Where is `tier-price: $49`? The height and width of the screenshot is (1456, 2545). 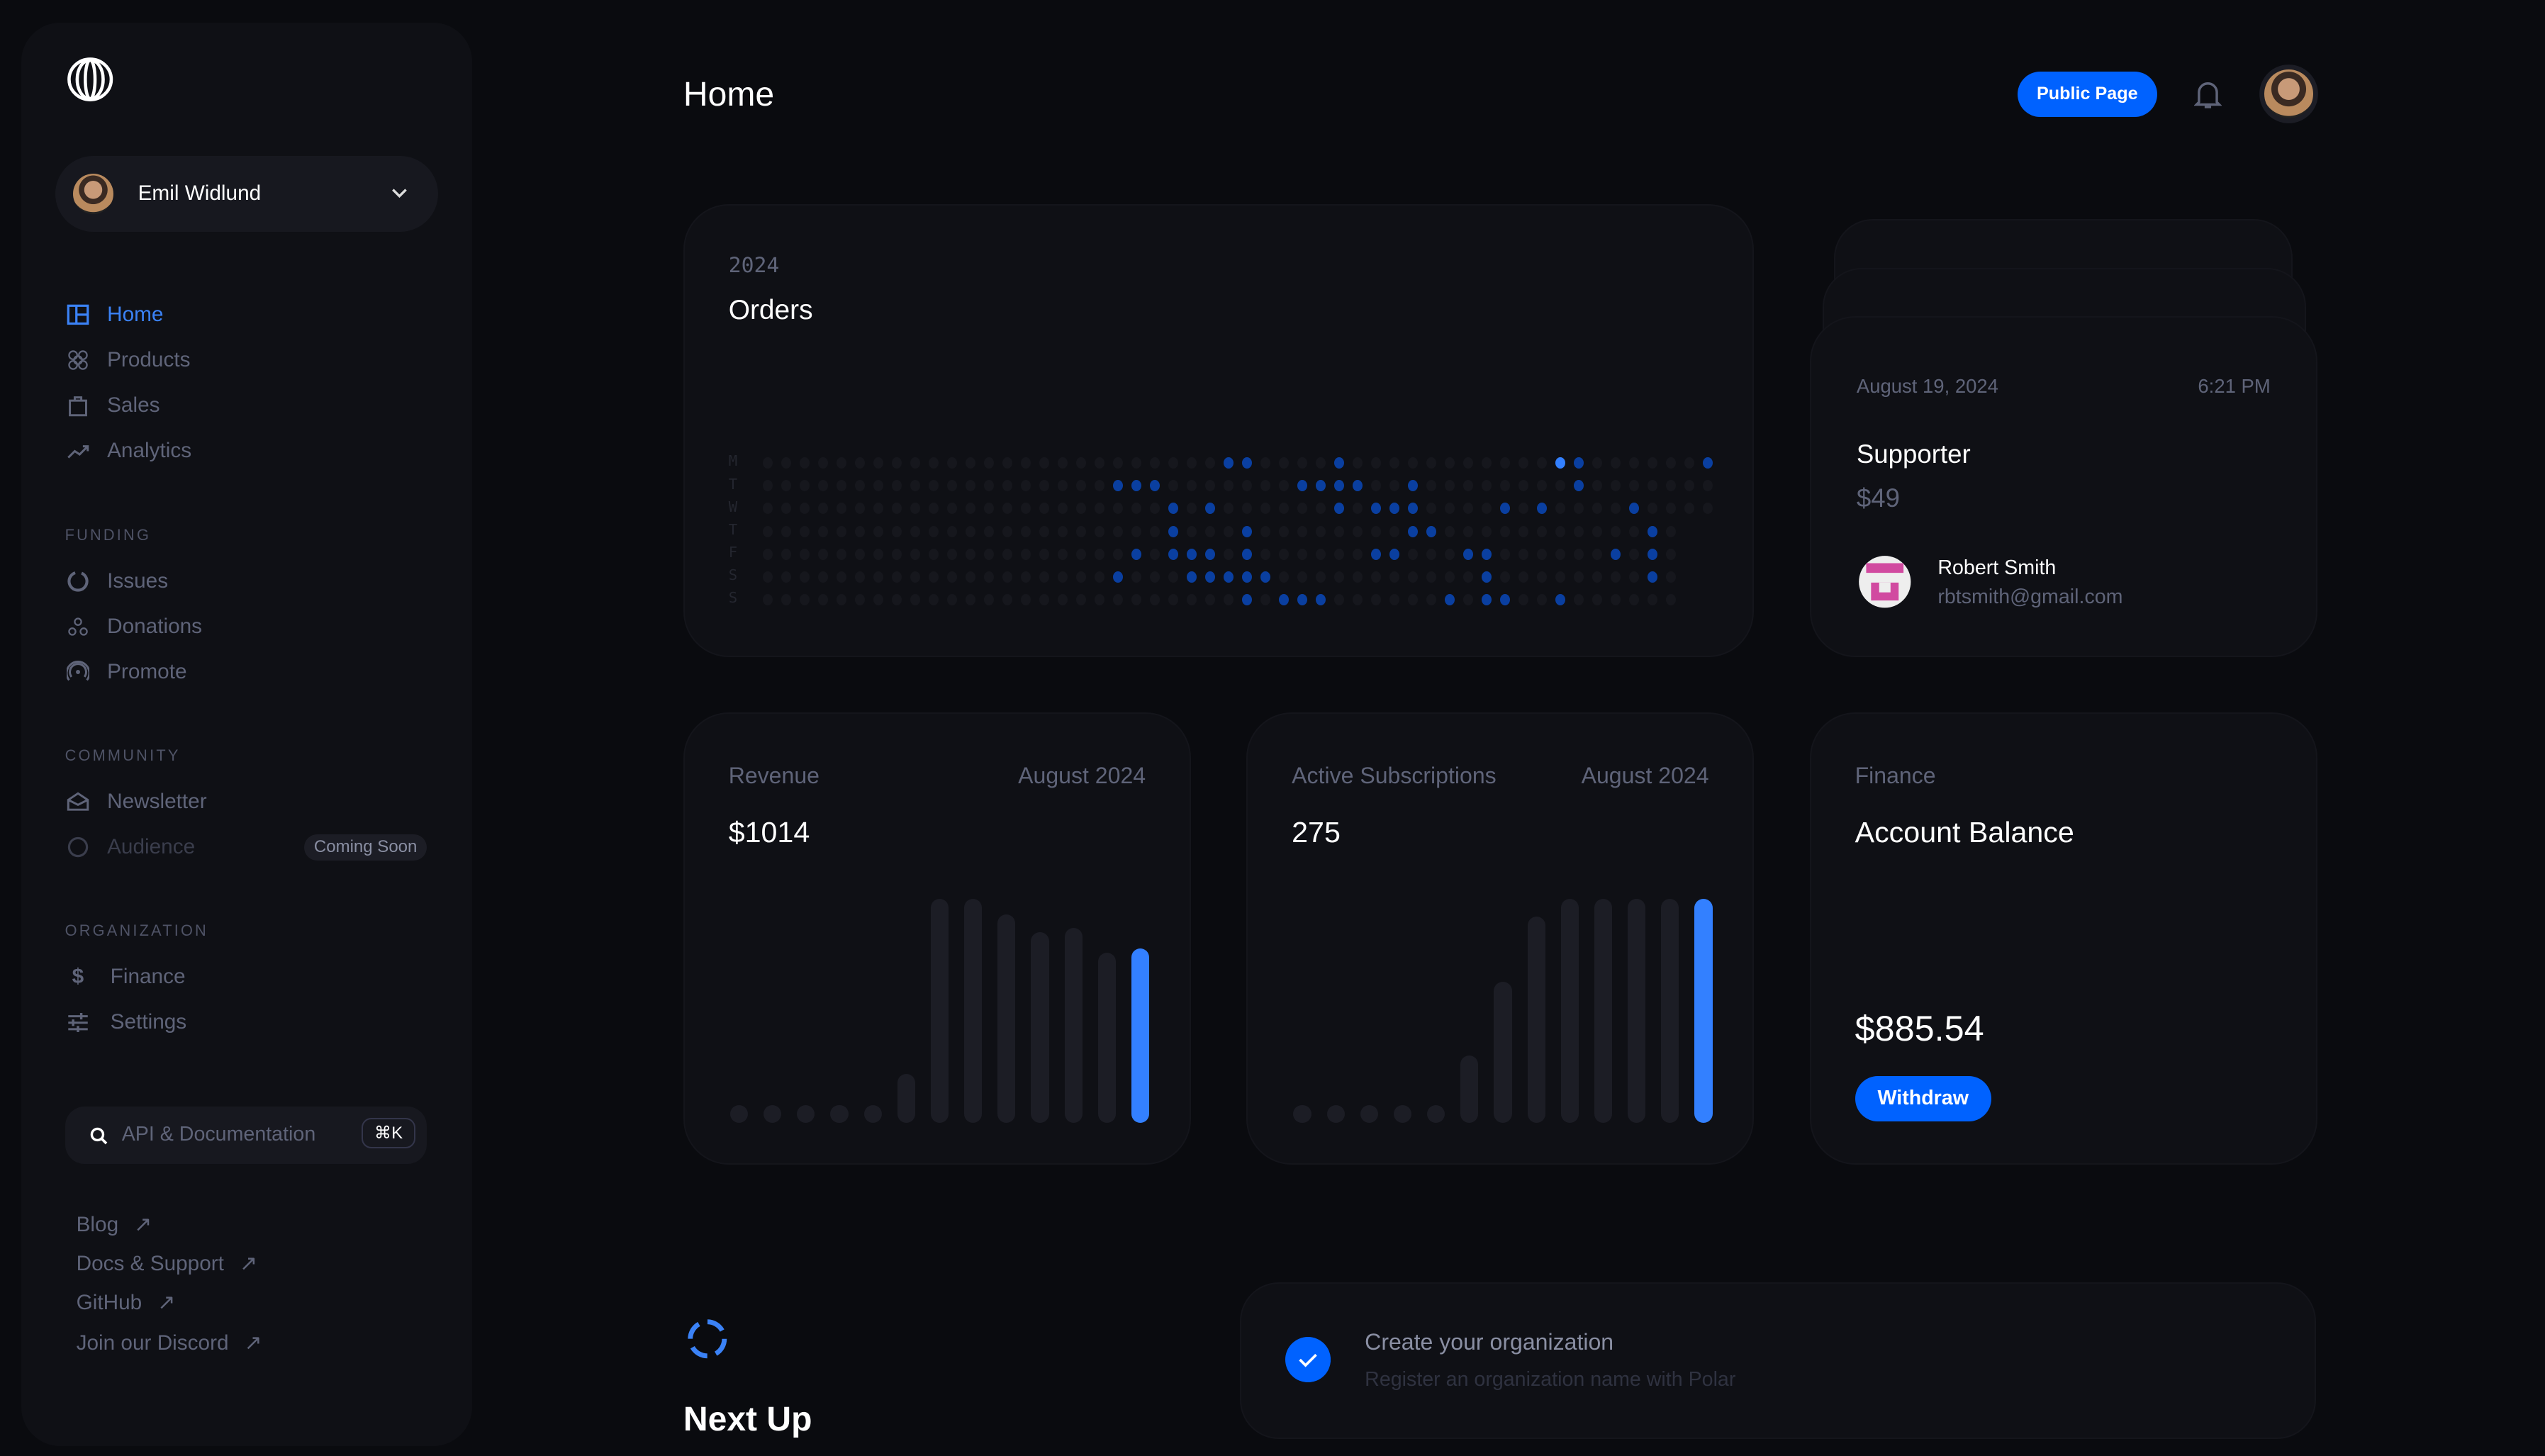
tier-price: $49 is located at coordinates (1878, 498).